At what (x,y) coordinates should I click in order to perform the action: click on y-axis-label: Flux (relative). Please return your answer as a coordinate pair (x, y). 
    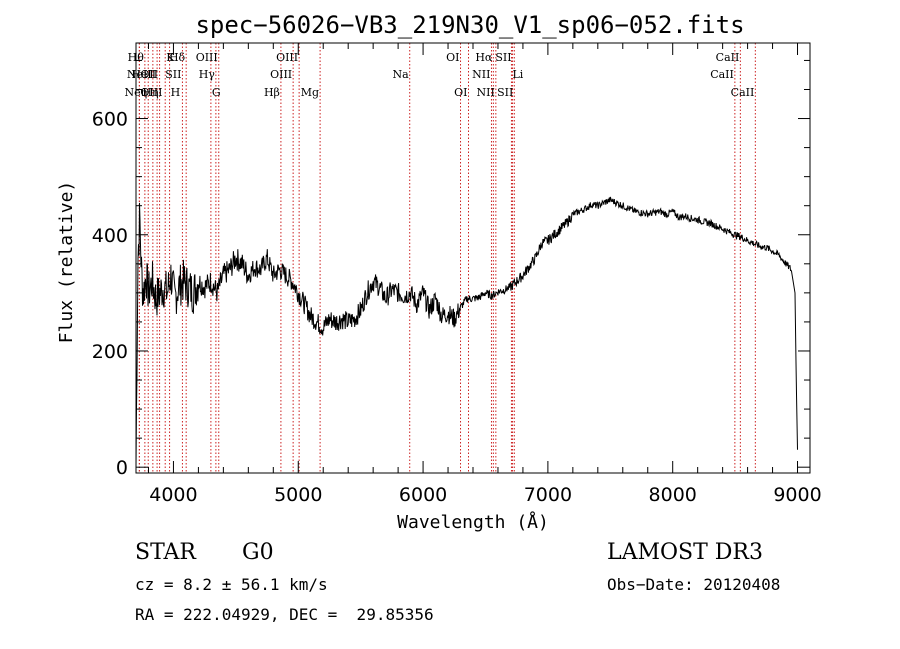
    Looking at the image, I should click on (66, 262).